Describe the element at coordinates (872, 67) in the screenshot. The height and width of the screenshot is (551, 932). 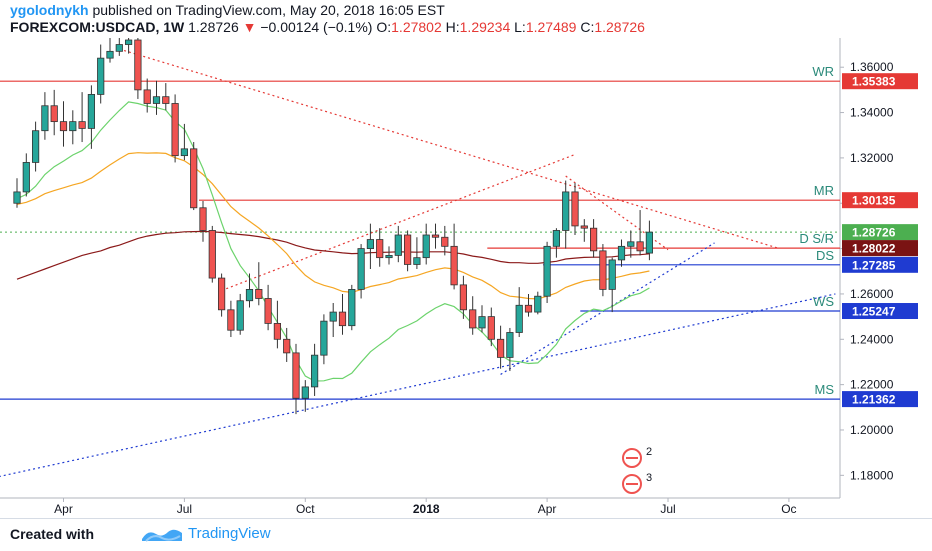
I see `price-tick-label: 1.36000` at that location.